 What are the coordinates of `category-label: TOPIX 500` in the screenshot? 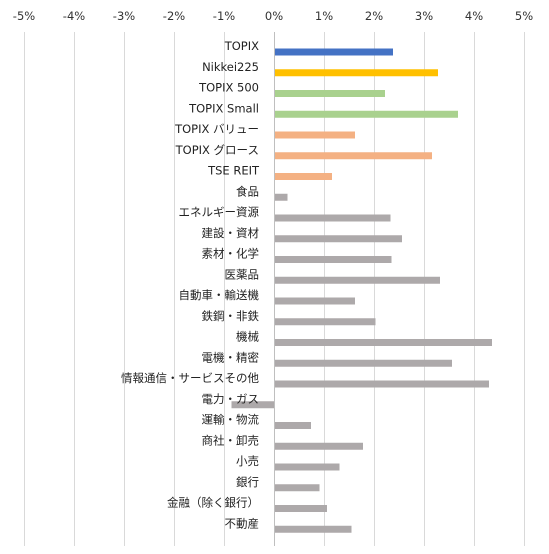 It's located at (228, 88).